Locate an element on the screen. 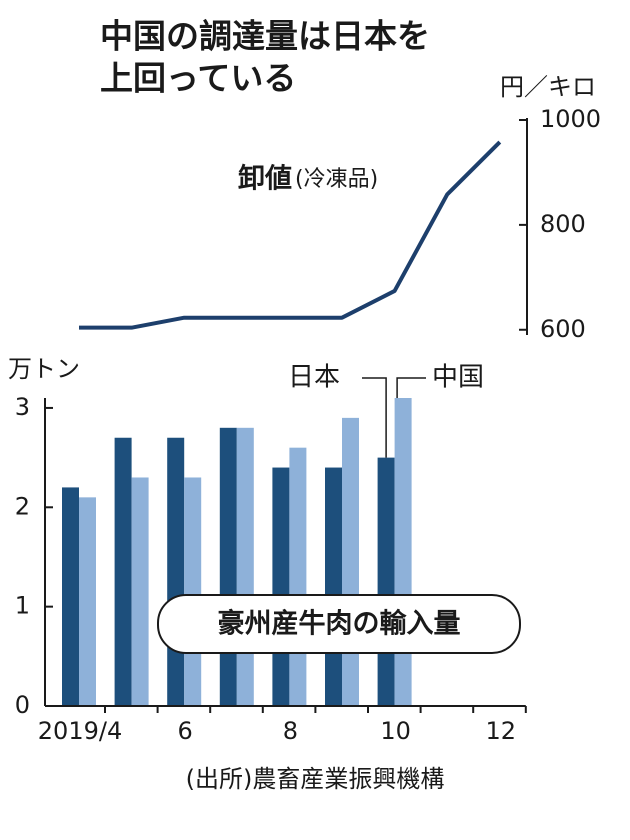 The image size is (630, 840). y2-axis-label: 円／キロ is located at coordinates (548, 87).